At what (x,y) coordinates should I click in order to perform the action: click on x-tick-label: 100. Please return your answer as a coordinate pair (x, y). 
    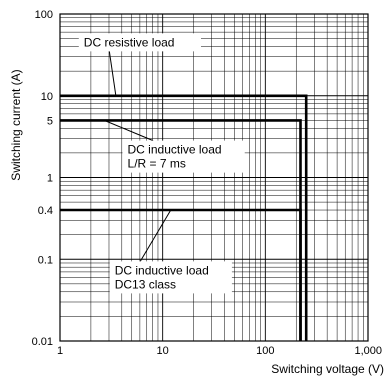
    Looking at the image, I should click on (265, 351).